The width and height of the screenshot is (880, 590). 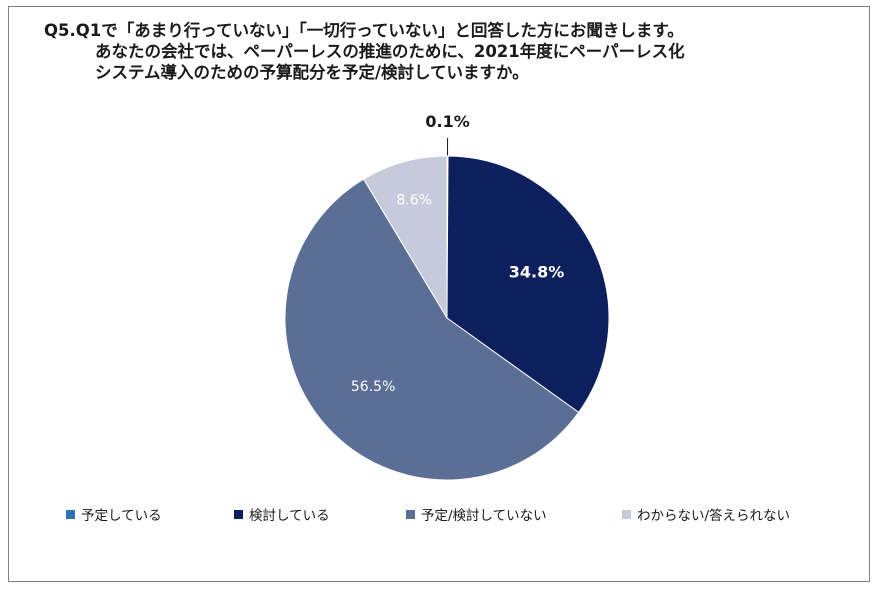 I want to click on title-line-2: あなたの会社では、ペーパーレスの推進のために、2021年度にペーパーレス化, so click(x=390, y=51).